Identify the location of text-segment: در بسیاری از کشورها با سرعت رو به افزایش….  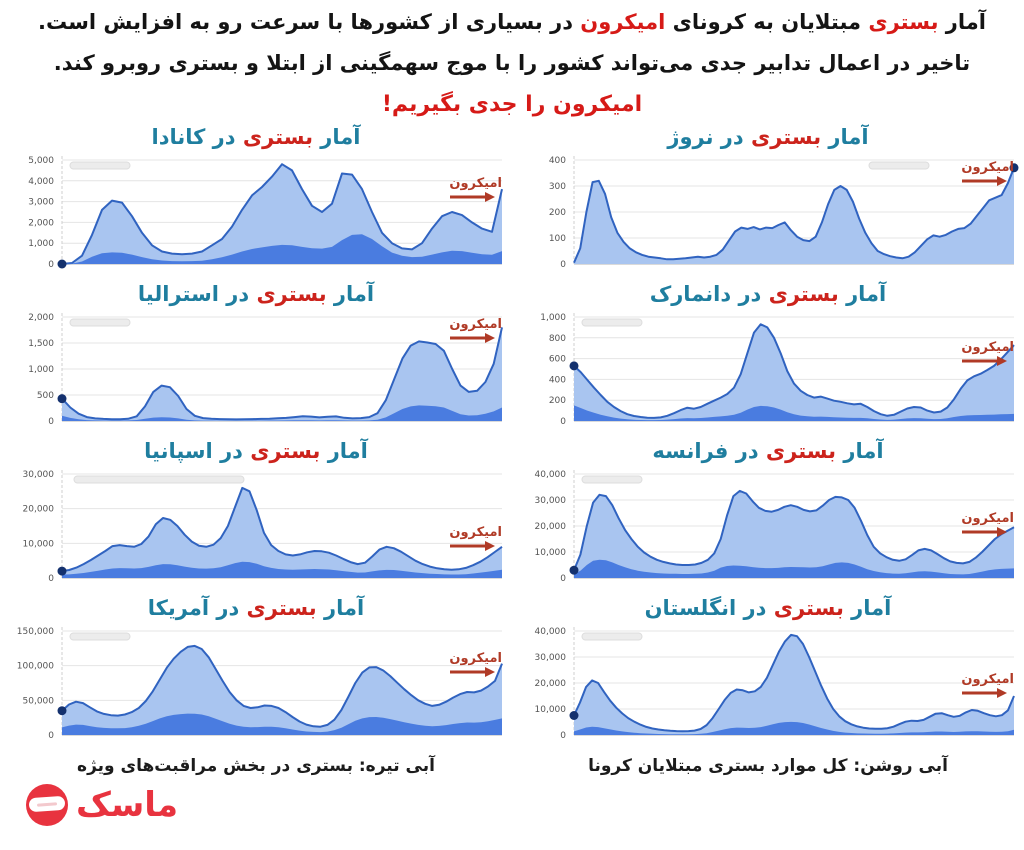
(309, 22).